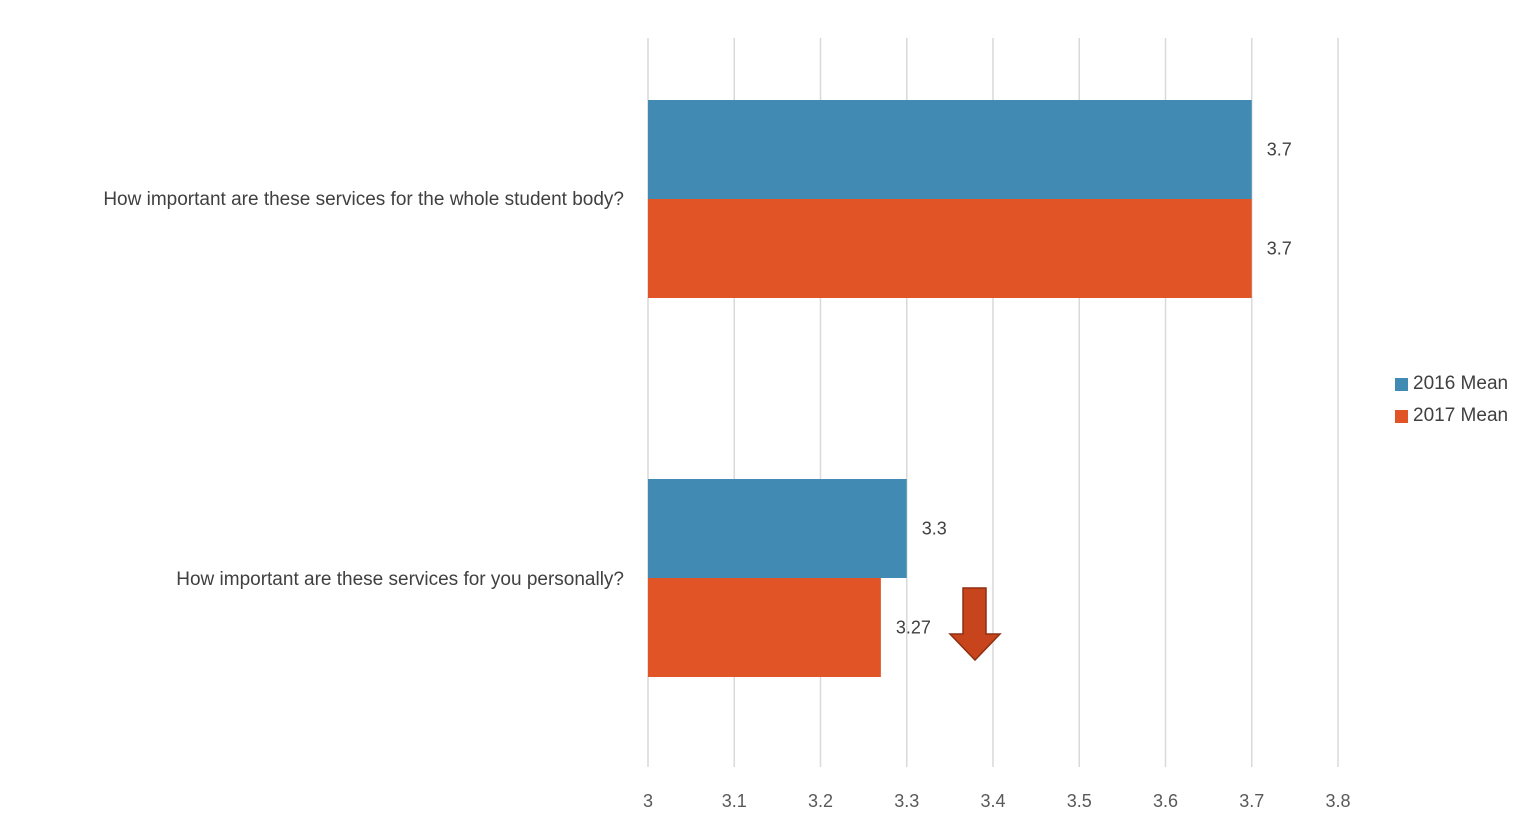 The width and height of the screenshot is (1532, 813). I want to click on x-tick-label: 3.4, so click(992, 801).